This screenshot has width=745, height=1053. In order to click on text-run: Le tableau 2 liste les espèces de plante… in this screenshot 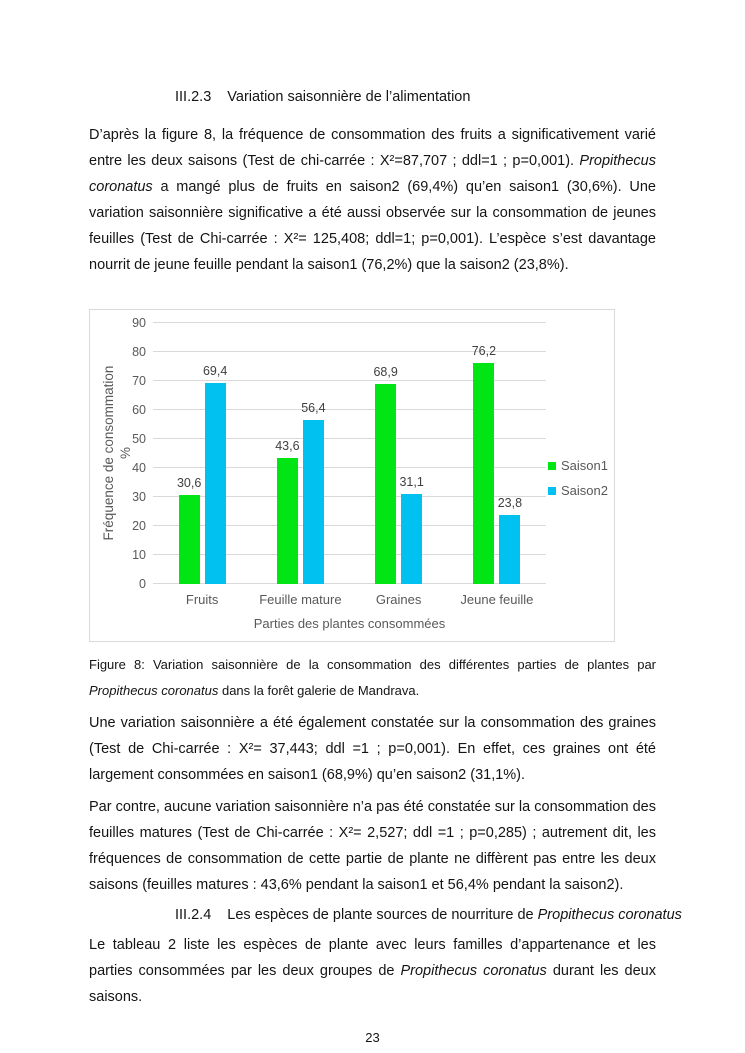, I will do `click(372, 958)`.